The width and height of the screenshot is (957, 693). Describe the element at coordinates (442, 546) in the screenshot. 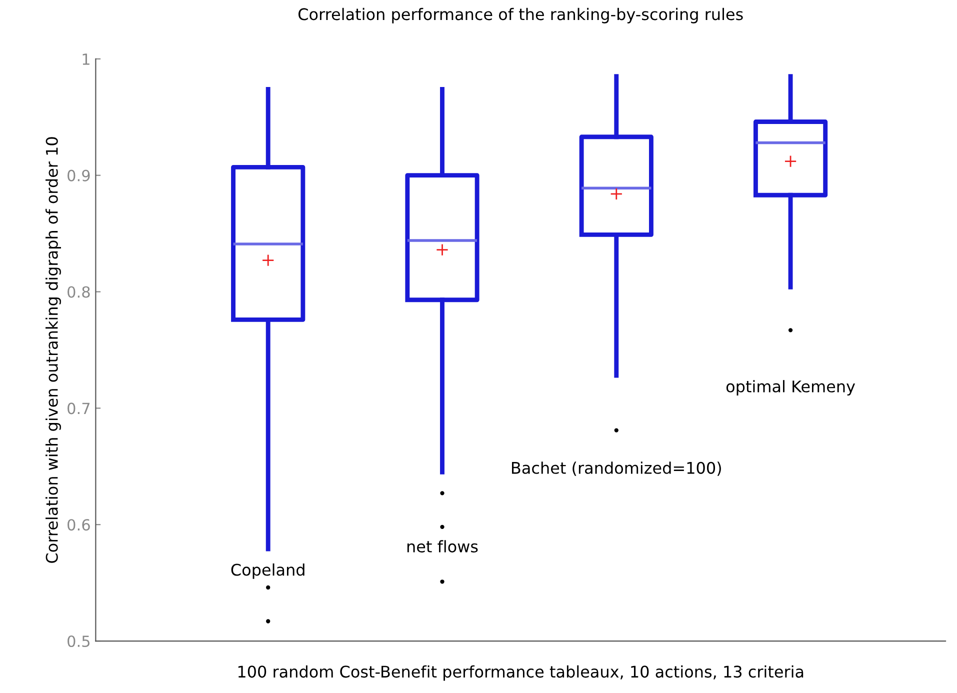

I see `annotation: net flows` at that location.